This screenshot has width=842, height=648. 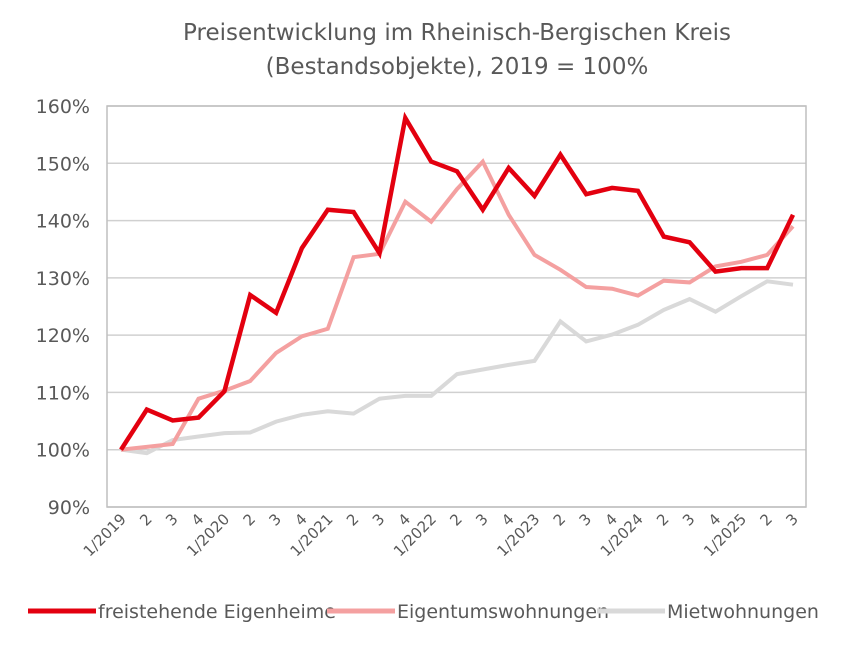 I want to click on legend-item: Mietwohnungen, so click(x=708, y=612).